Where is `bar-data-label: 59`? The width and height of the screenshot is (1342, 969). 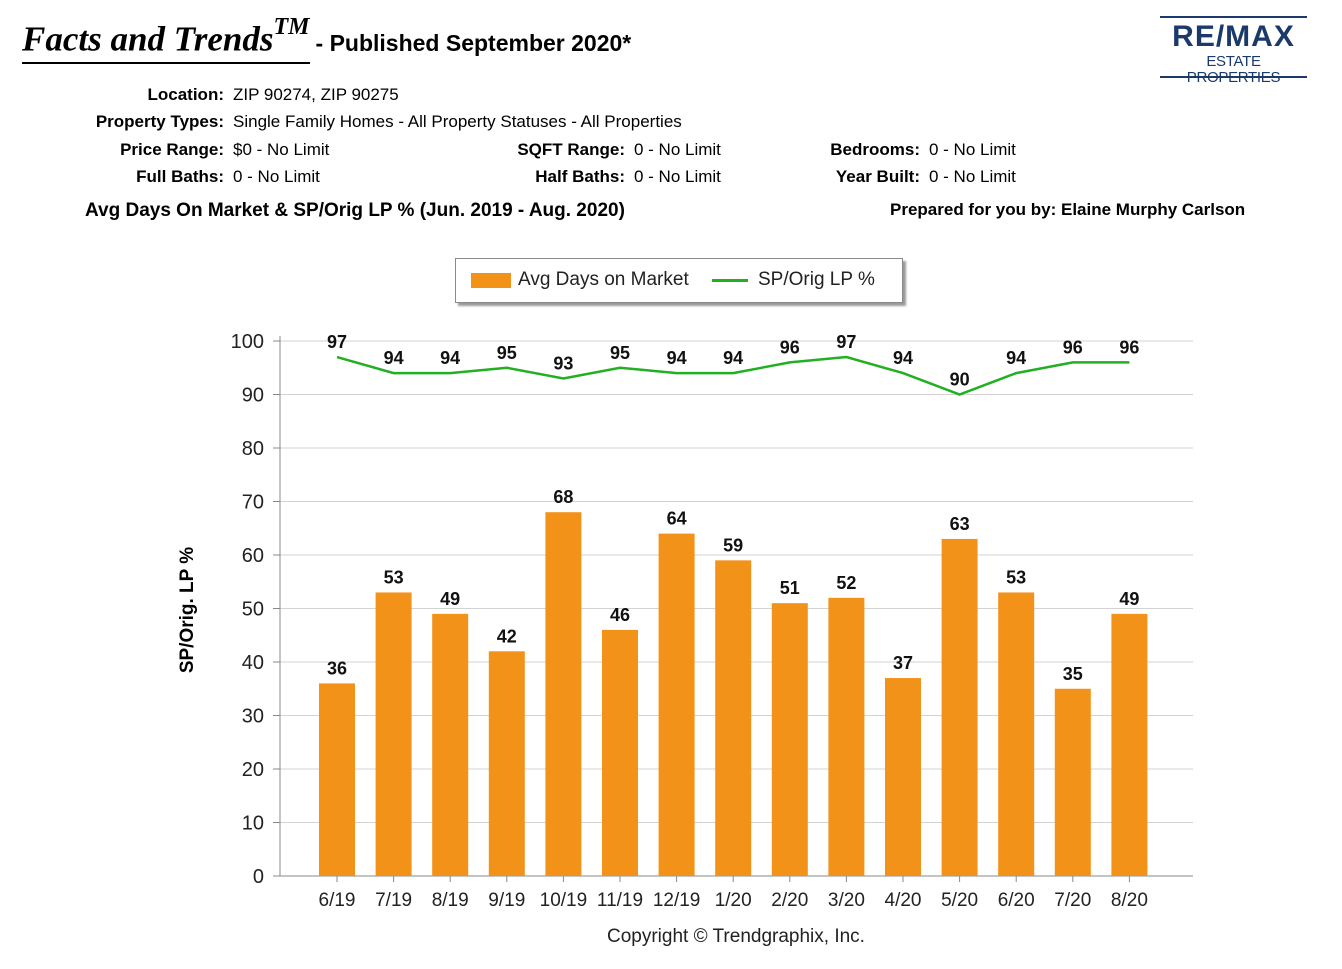
bar-data-label: 59 is located at coordinates (733, 545).